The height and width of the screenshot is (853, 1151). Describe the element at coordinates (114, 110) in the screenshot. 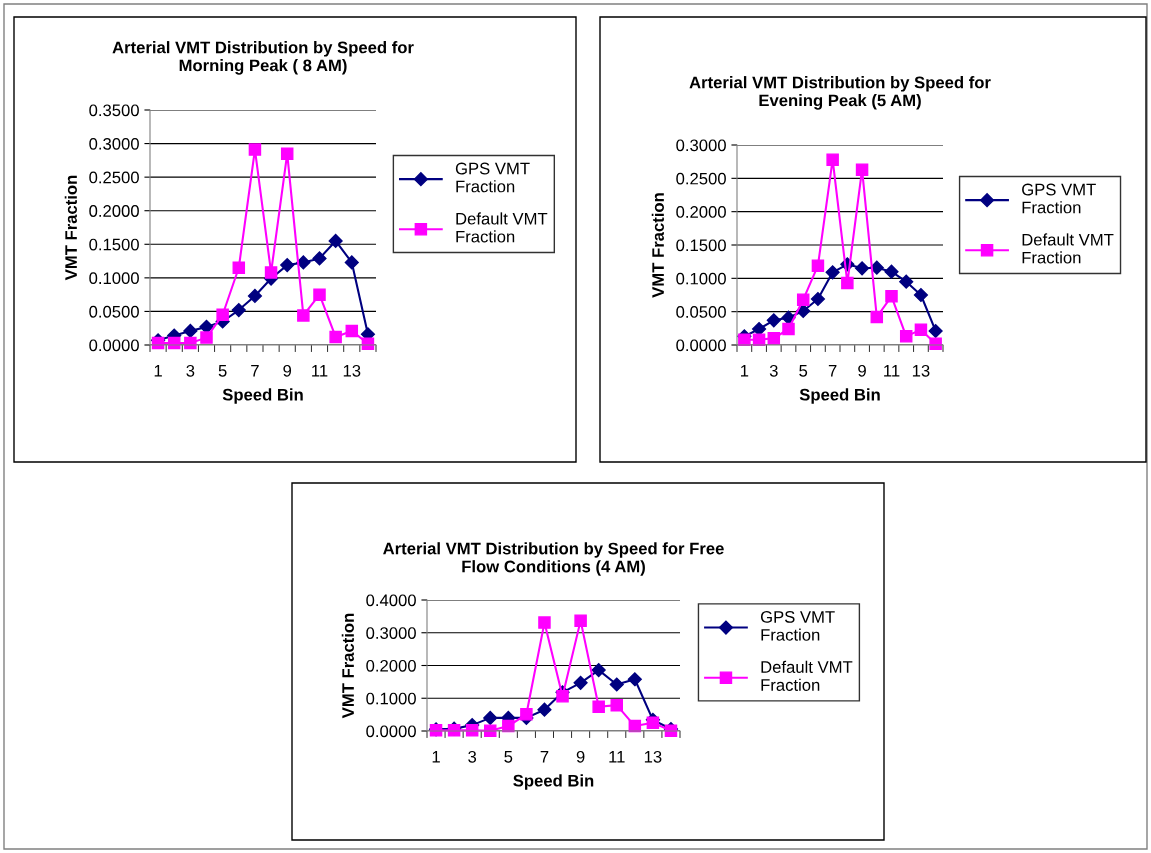

I see `y-tick-label: 0.3500` at that location.